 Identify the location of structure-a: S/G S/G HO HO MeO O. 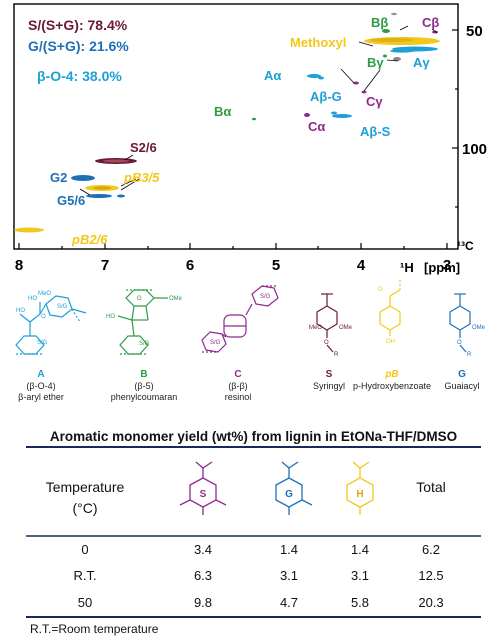
(51, 323).